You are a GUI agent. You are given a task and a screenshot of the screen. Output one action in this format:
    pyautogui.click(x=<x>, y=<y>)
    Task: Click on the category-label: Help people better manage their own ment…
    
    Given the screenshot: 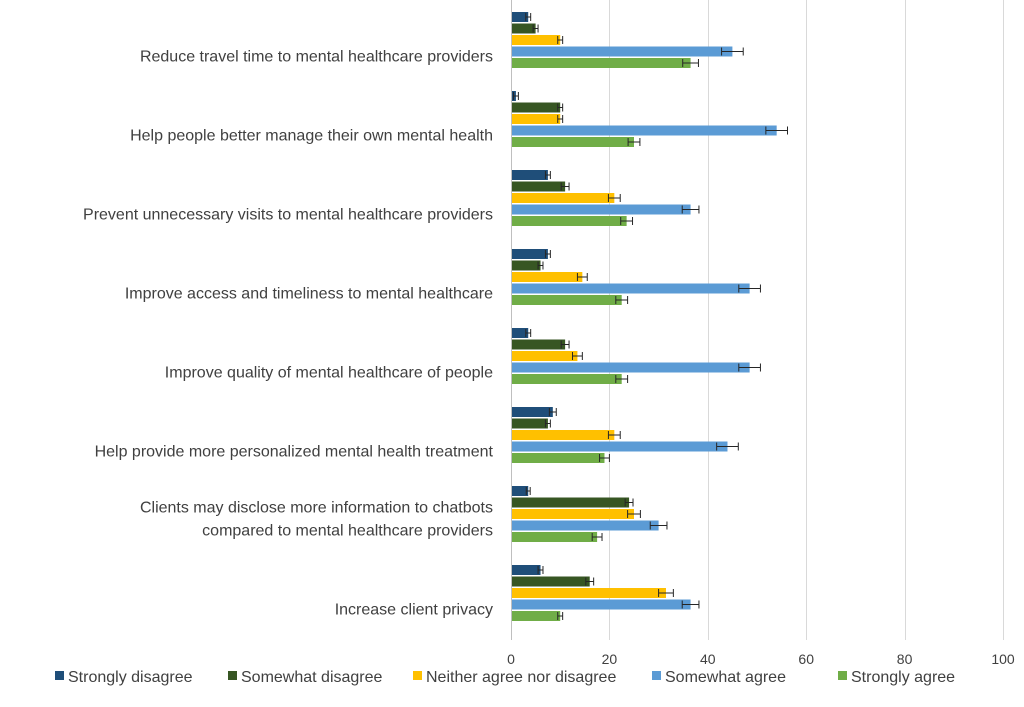 What is the action you would take?
    pyautogui.click(x=311, y=136)
    